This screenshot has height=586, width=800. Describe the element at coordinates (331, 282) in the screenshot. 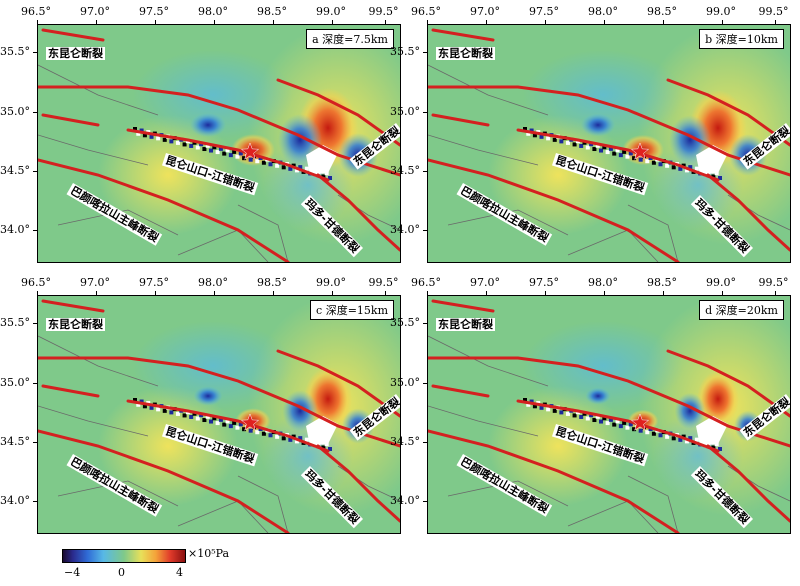

I see `lon-label: 99.0°` at that location.